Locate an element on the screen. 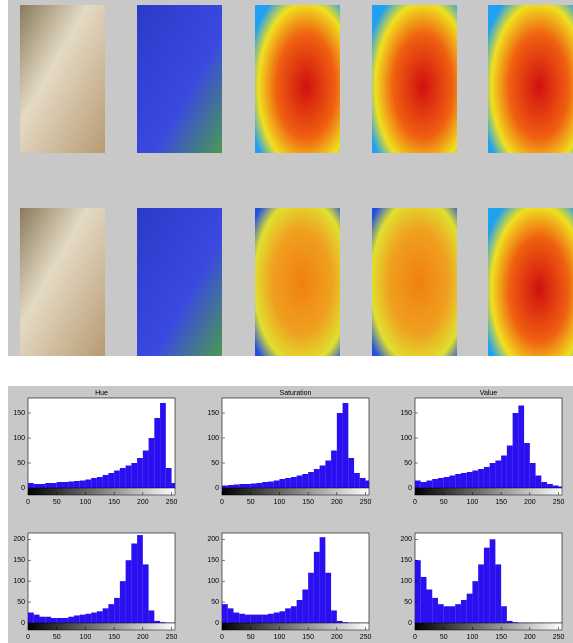 This screenshot has height=643, width=573. y-tick-label: 0 is located at coordinates (410, 488).